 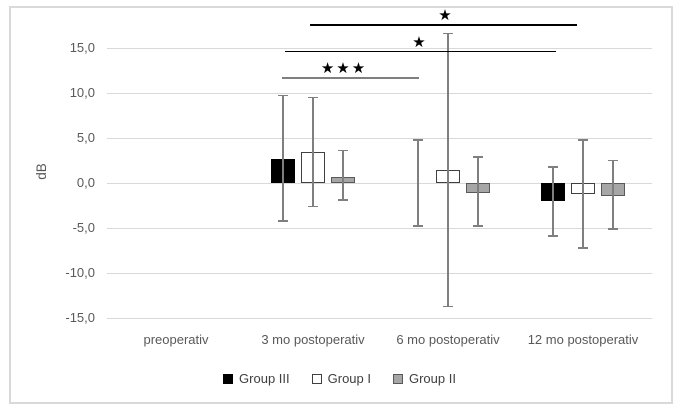 What do you see at coordinates (583, 193) in the screenshot?
I see `error-bar-group-i-12-mo-postoperativ-stem` at bounding box center [583, 193].